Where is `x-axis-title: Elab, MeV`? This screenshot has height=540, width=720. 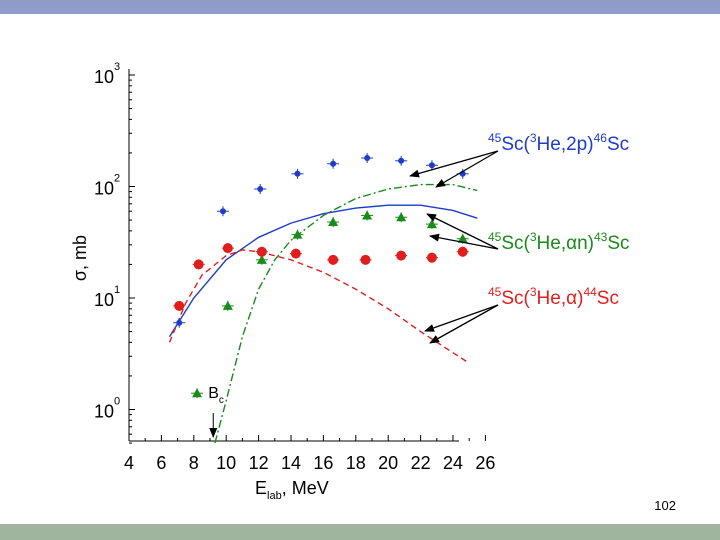
x-axis-title: Elab, MeV is located at coordinates (292, 490).